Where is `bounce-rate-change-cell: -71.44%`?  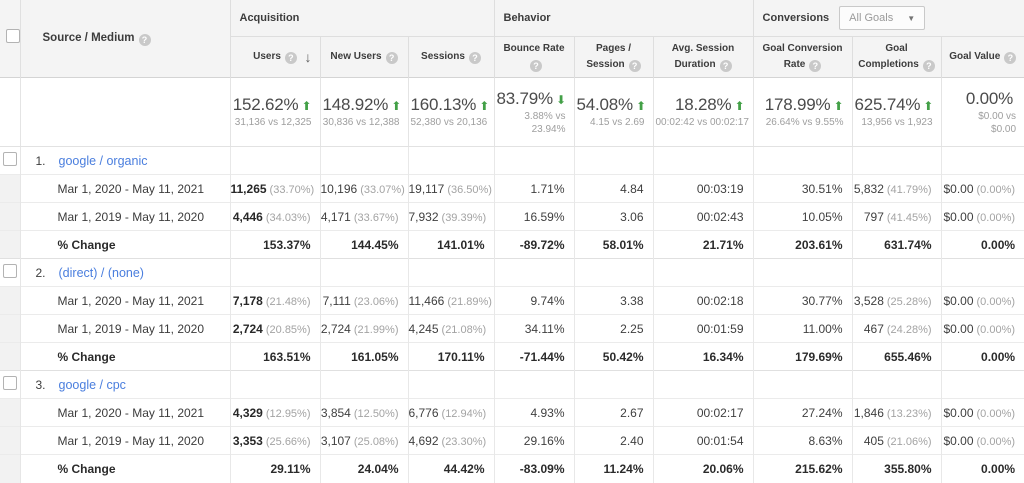 bounce-rate-change-cell: -71.44% is located at coordinates (533, 356).